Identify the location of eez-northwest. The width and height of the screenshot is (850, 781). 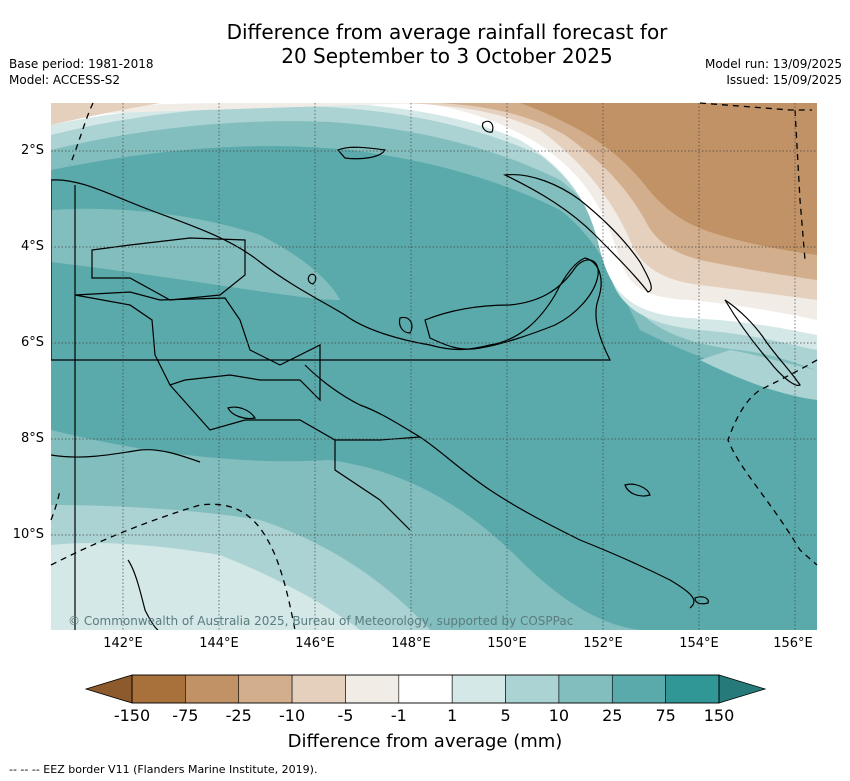
(81, 134).